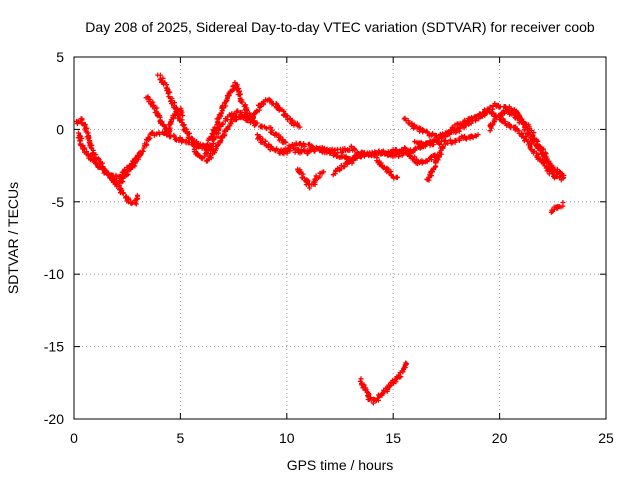 The width and height of the screenshot is (640, 480). I want to click on series-track-g, so click(253, 130).